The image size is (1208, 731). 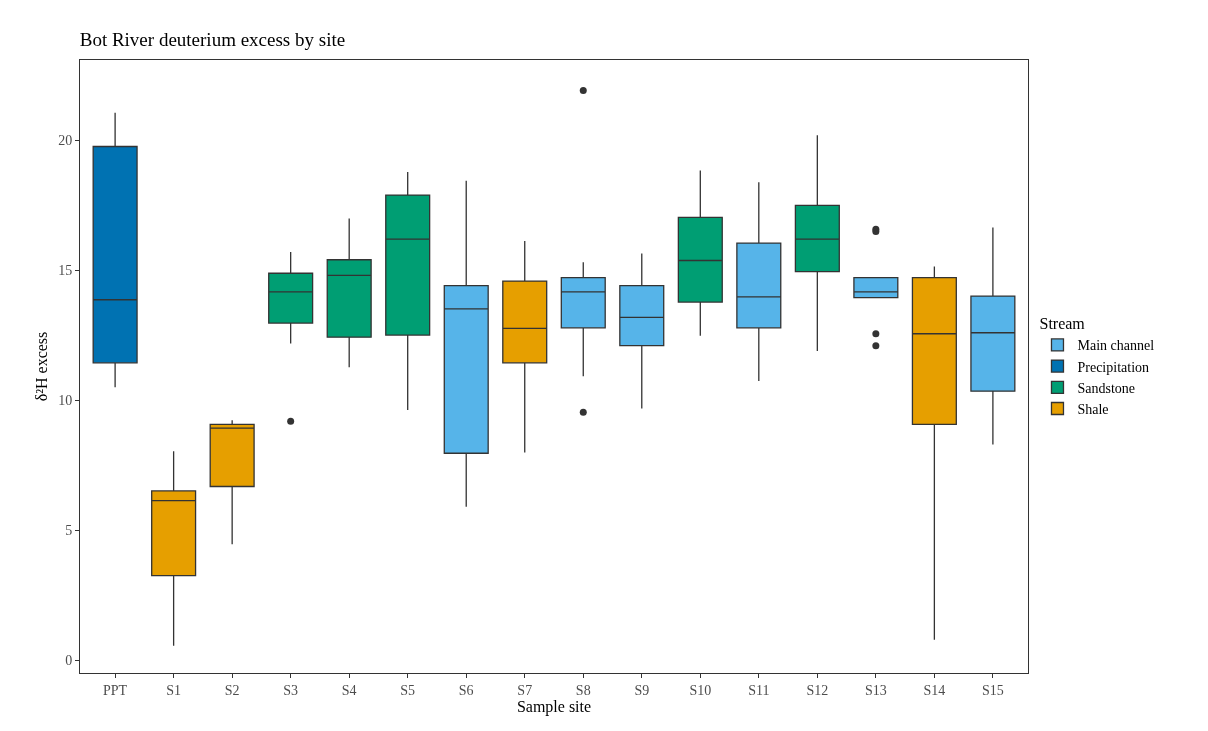 I want to click on legend-label: Main channel, so click(x=1116, y=346).